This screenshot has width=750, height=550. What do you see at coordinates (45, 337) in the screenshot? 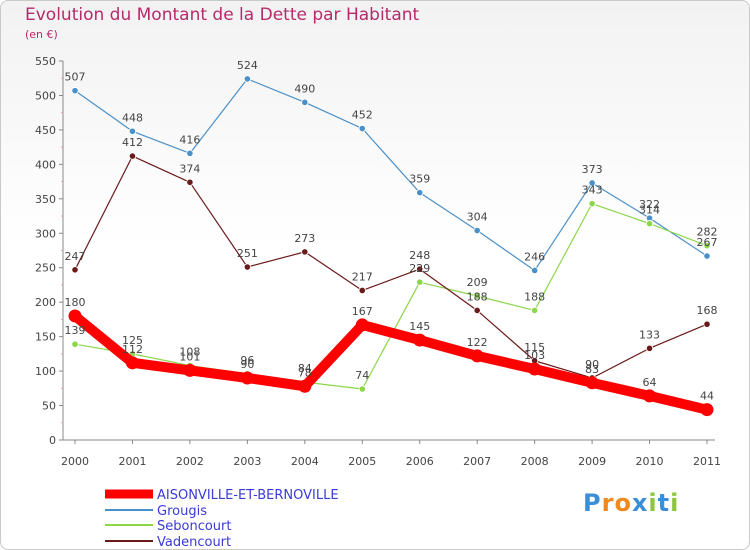
I see `y-tick-label: 150` at bounding box center [45, 337].